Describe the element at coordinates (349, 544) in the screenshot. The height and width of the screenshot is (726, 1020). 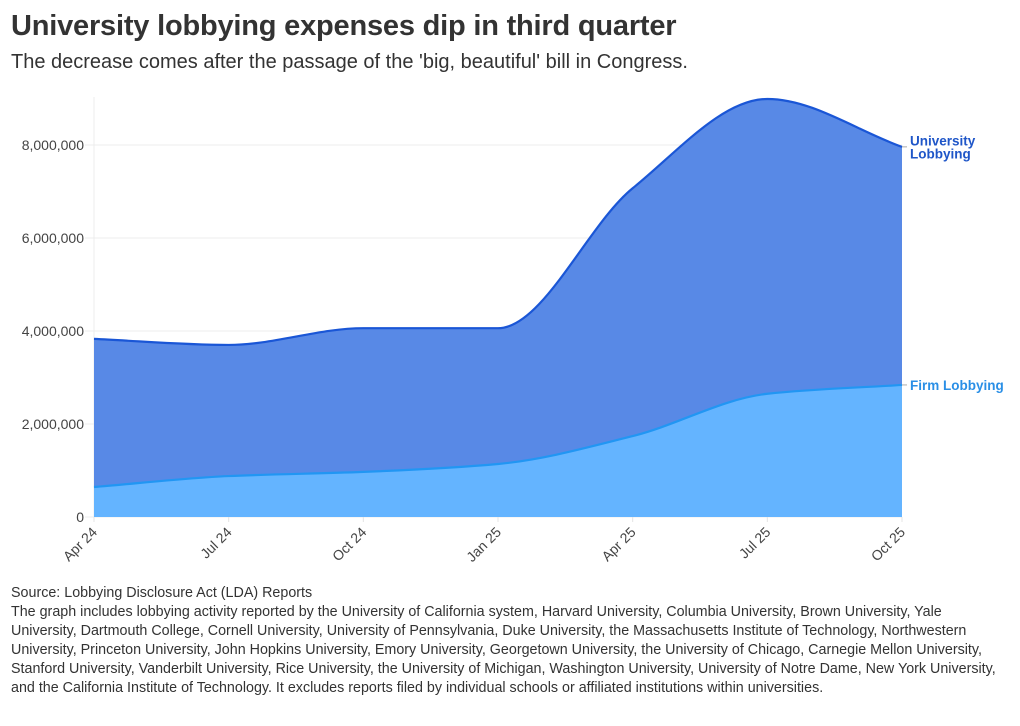
I see `x-tick-label: Oct 24` at that location.